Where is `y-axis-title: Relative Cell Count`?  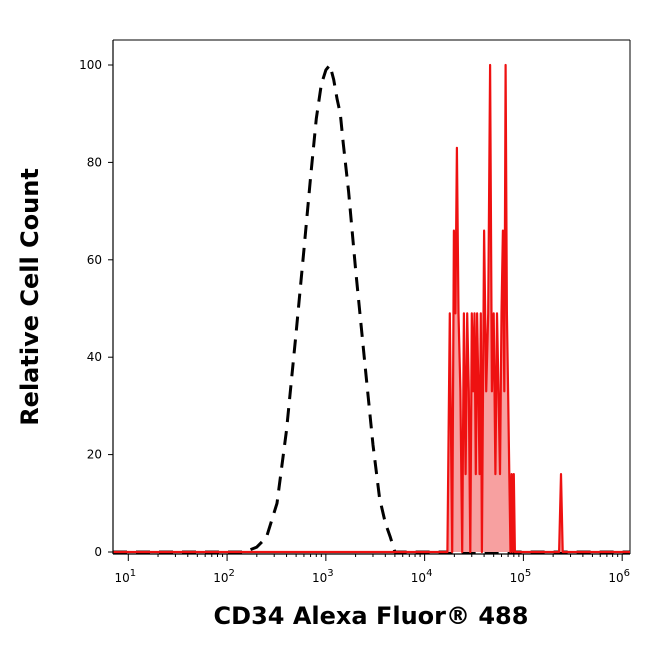 y-axis-title: Relative Cell Count is located at coordinates (30, 297).